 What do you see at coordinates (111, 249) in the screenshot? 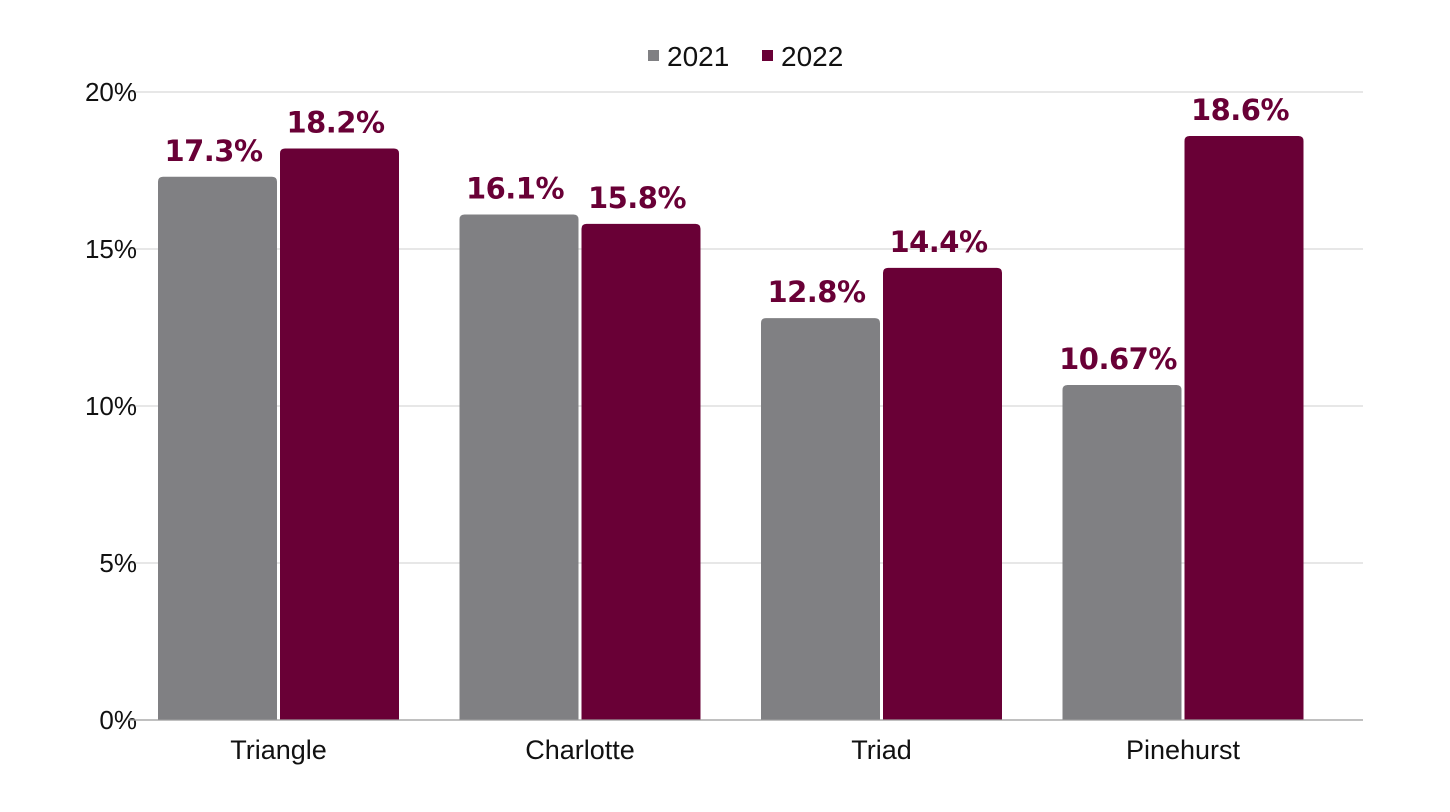
I see `y-tick-label: 15%` at bounding box center [111, 249].